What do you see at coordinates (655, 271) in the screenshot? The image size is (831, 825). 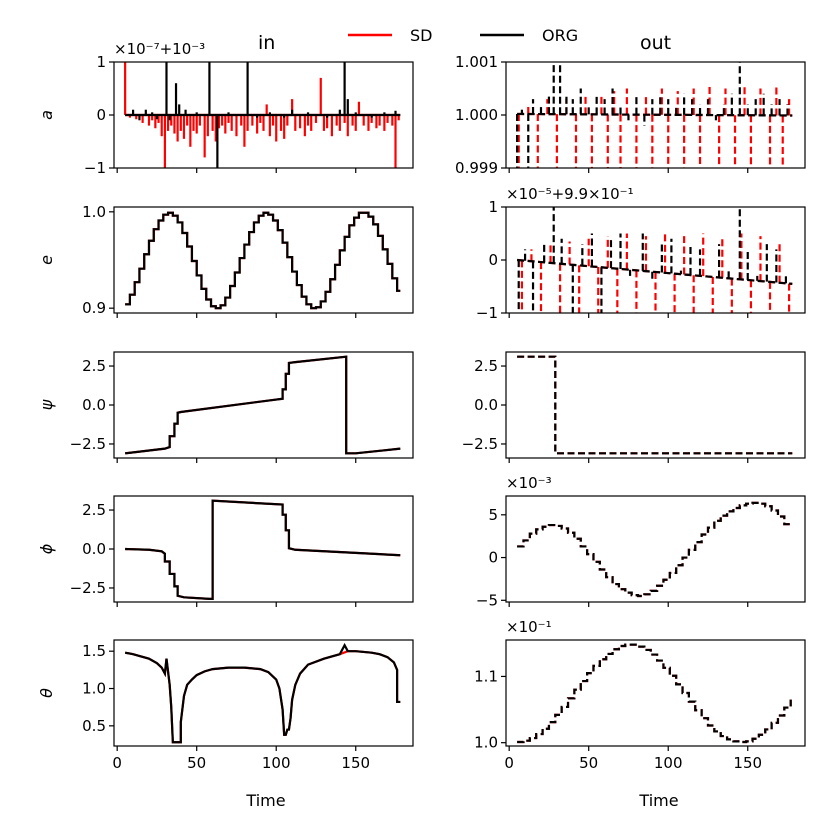 I see `series-baseline-e_out-org` at bounding box center [655, 271].